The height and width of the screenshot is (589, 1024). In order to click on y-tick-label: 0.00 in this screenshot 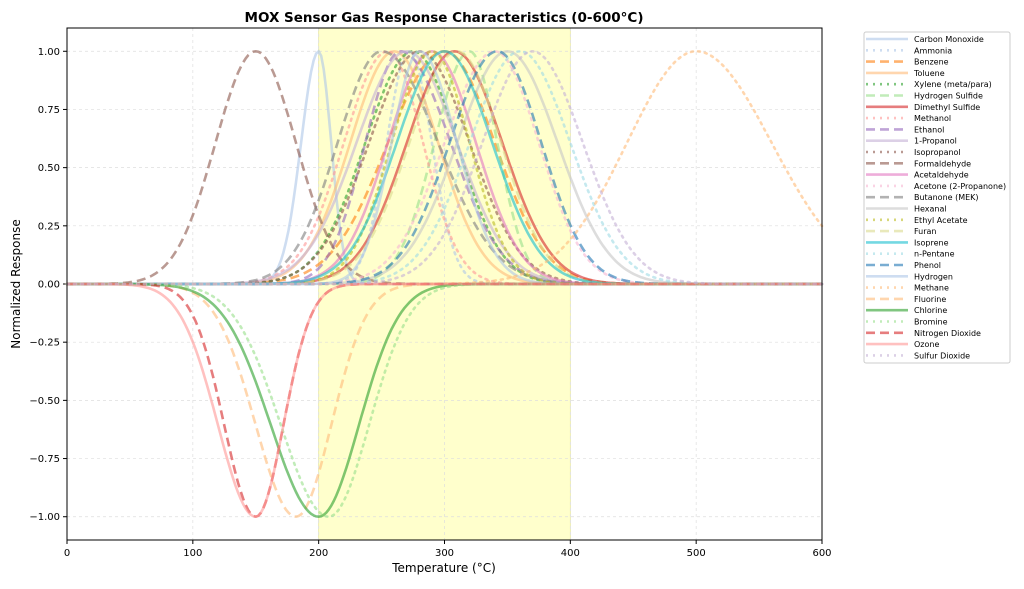, I will do `click(49, 285)`.